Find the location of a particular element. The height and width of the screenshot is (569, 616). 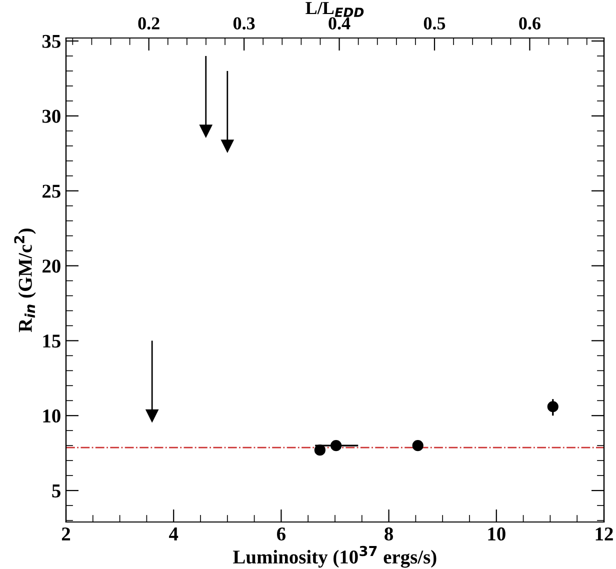

x-tick-label: 6 is located at coordinates (281, 534).